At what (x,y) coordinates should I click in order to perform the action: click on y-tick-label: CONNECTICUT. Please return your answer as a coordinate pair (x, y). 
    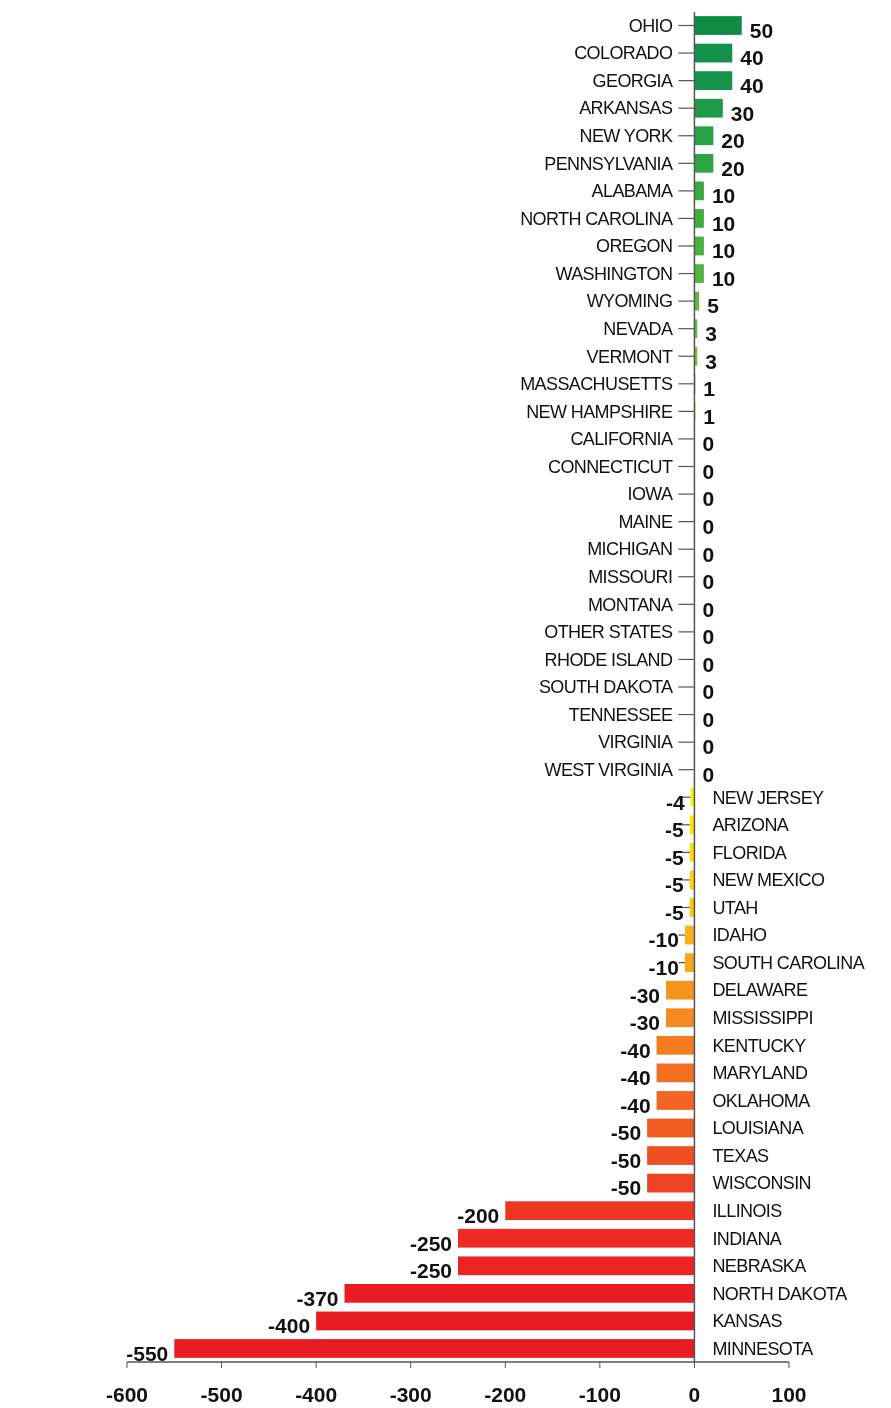
    Looking at the image, I should click on (611, 466).